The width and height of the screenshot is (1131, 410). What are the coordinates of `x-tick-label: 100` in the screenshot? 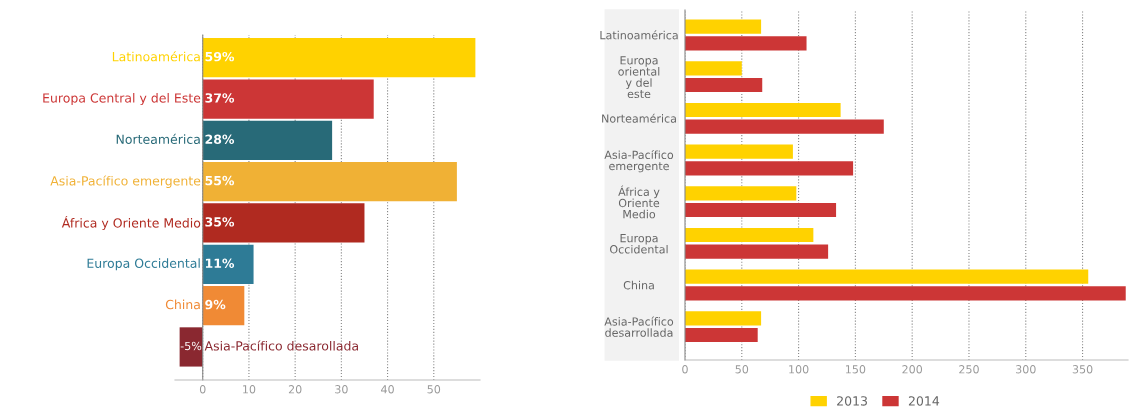 It's located at (799, 369).